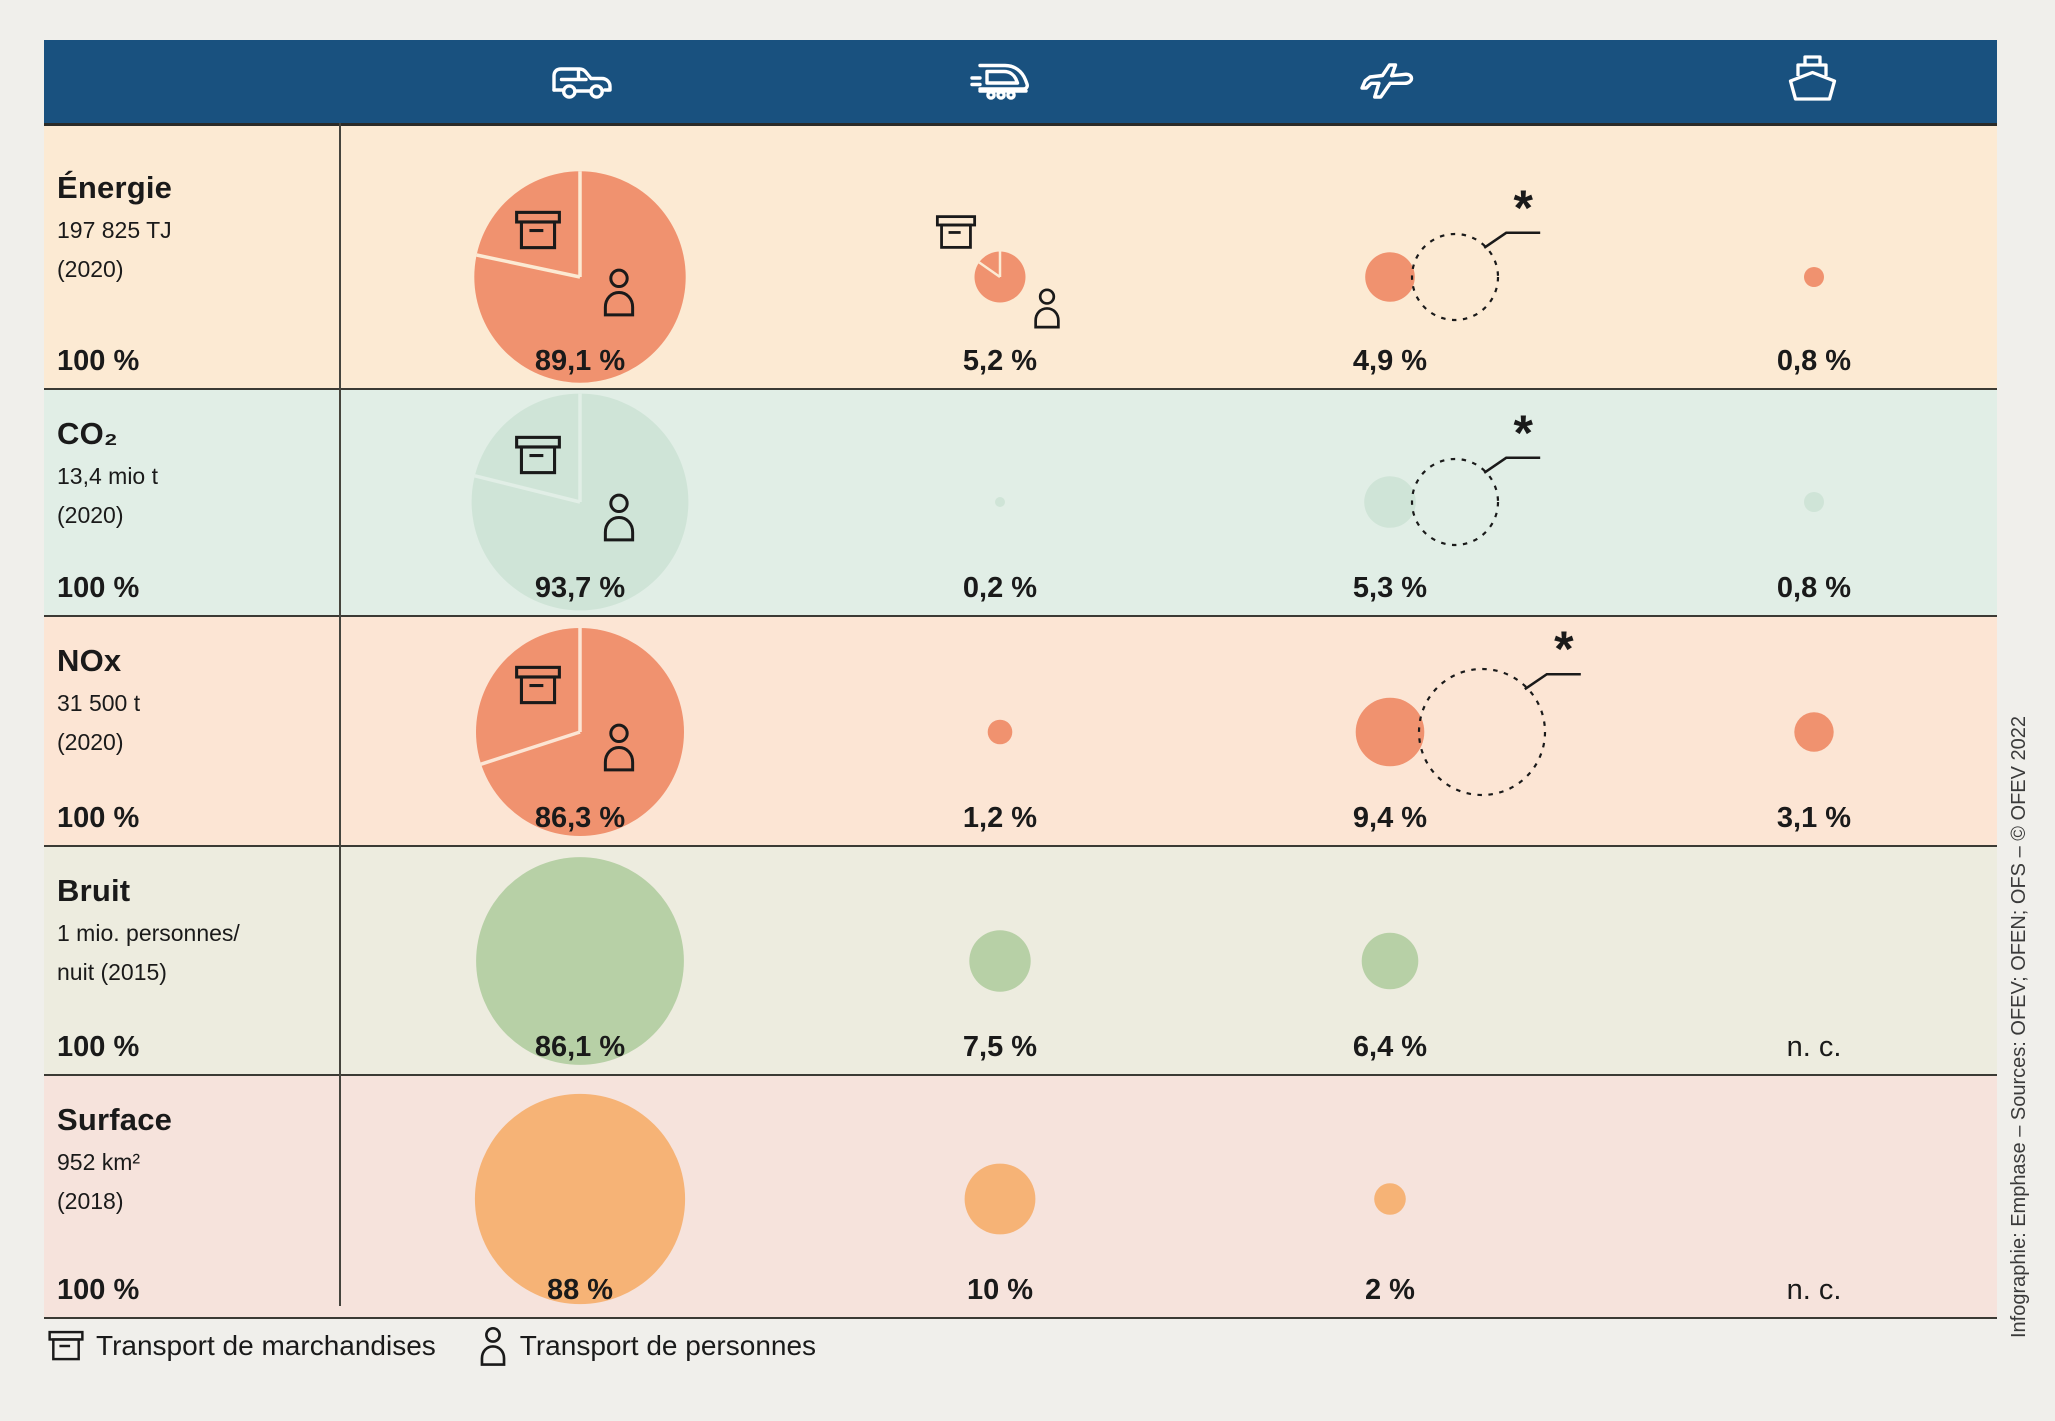  I want to click on value-label-route: 93,7 %, so click(580, 588).